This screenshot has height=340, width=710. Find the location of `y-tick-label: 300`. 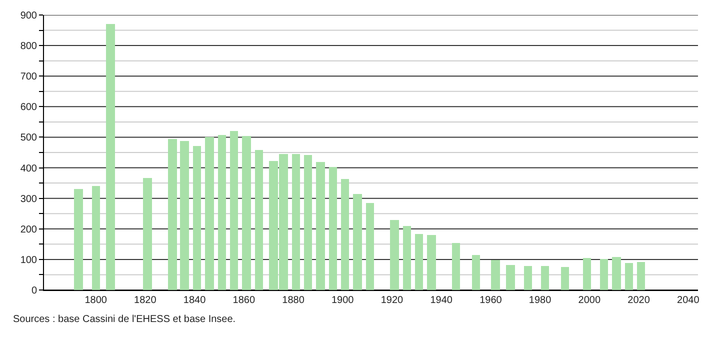

y-tick-label: 300 is located at coordinates (29, 199).